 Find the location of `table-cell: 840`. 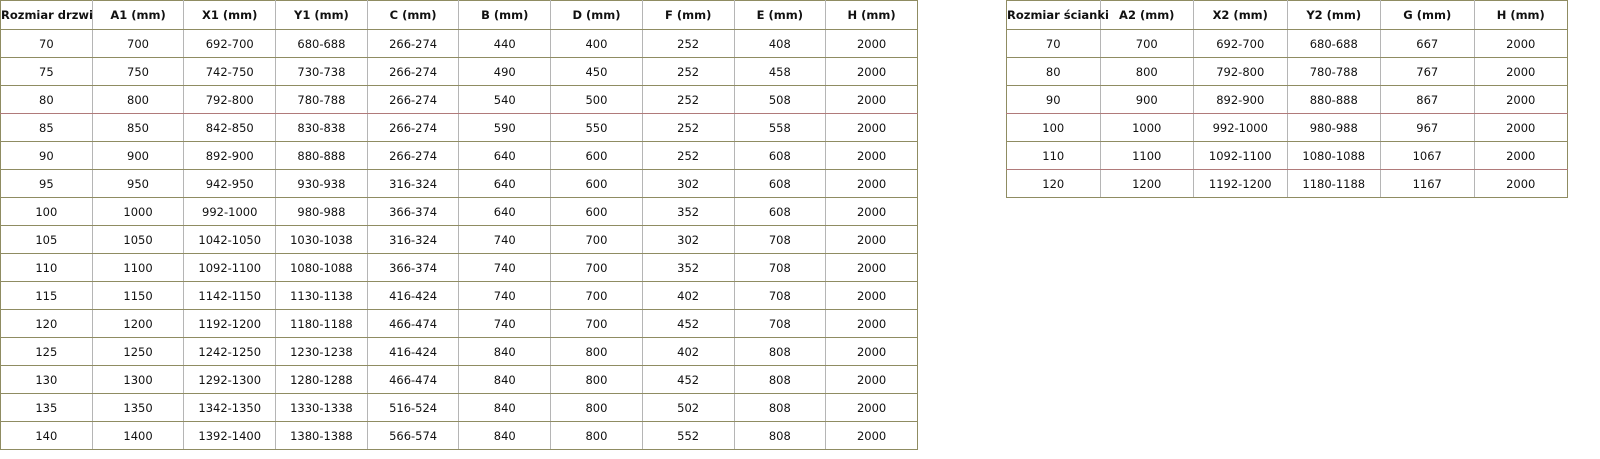

table-cell: 840 is located at coordinates (505, 435).